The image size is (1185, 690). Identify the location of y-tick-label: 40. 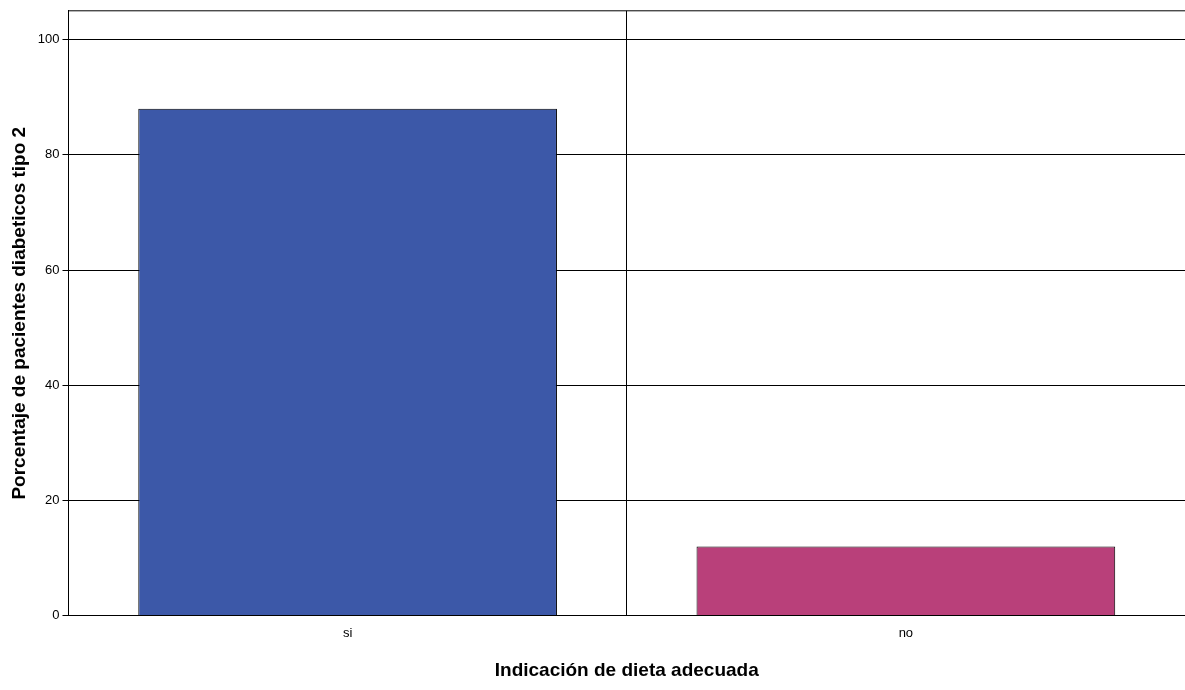
(52, 384).